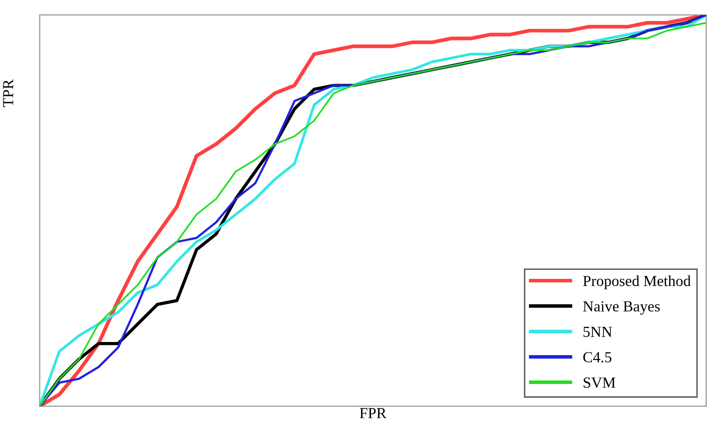 This screenshot has width=709, height=428. Describe the element at coordinates (621, 308) in the screenshot. I see `legend-label: Naive Bayes` at that location.